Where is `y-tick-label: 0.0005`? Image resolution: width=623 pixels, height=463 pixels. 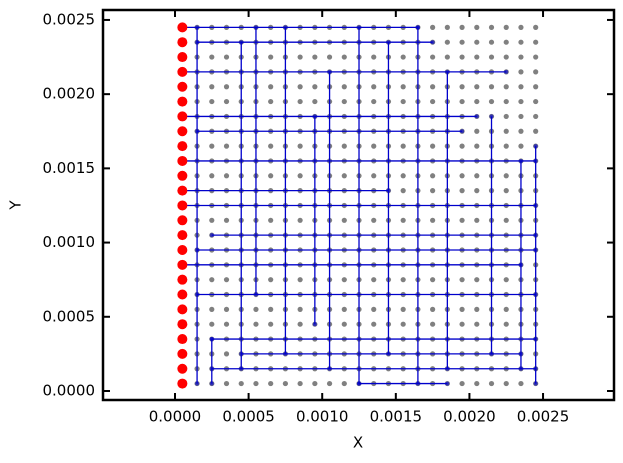
y-tick-label: 0.0005 is located at coordinates (69, 316).